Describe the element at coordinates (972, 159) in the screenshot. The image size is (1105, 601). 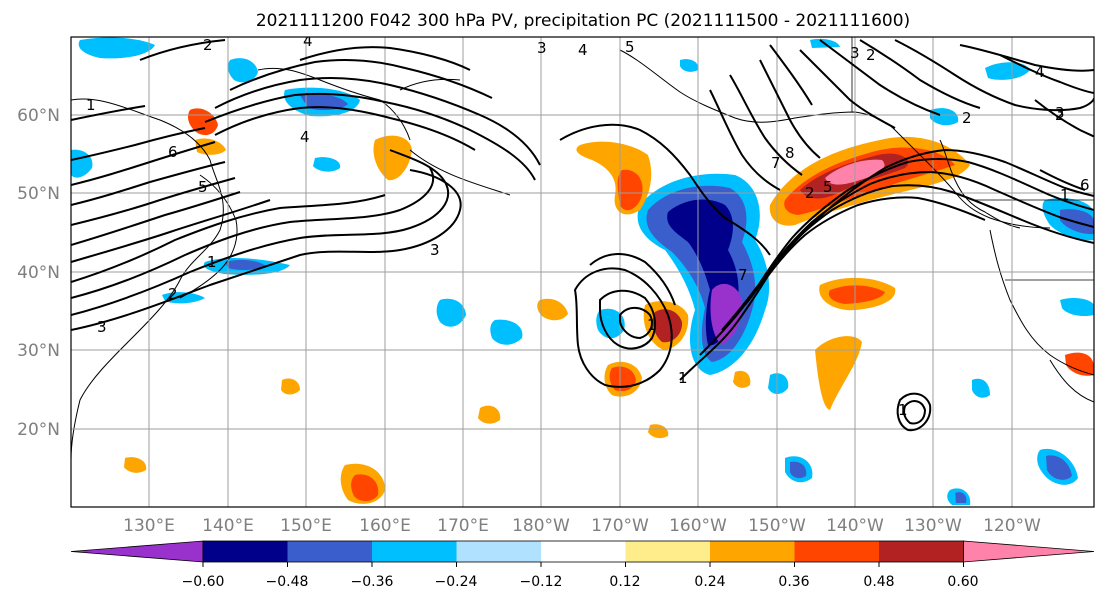
I see `country-borders` at that location.